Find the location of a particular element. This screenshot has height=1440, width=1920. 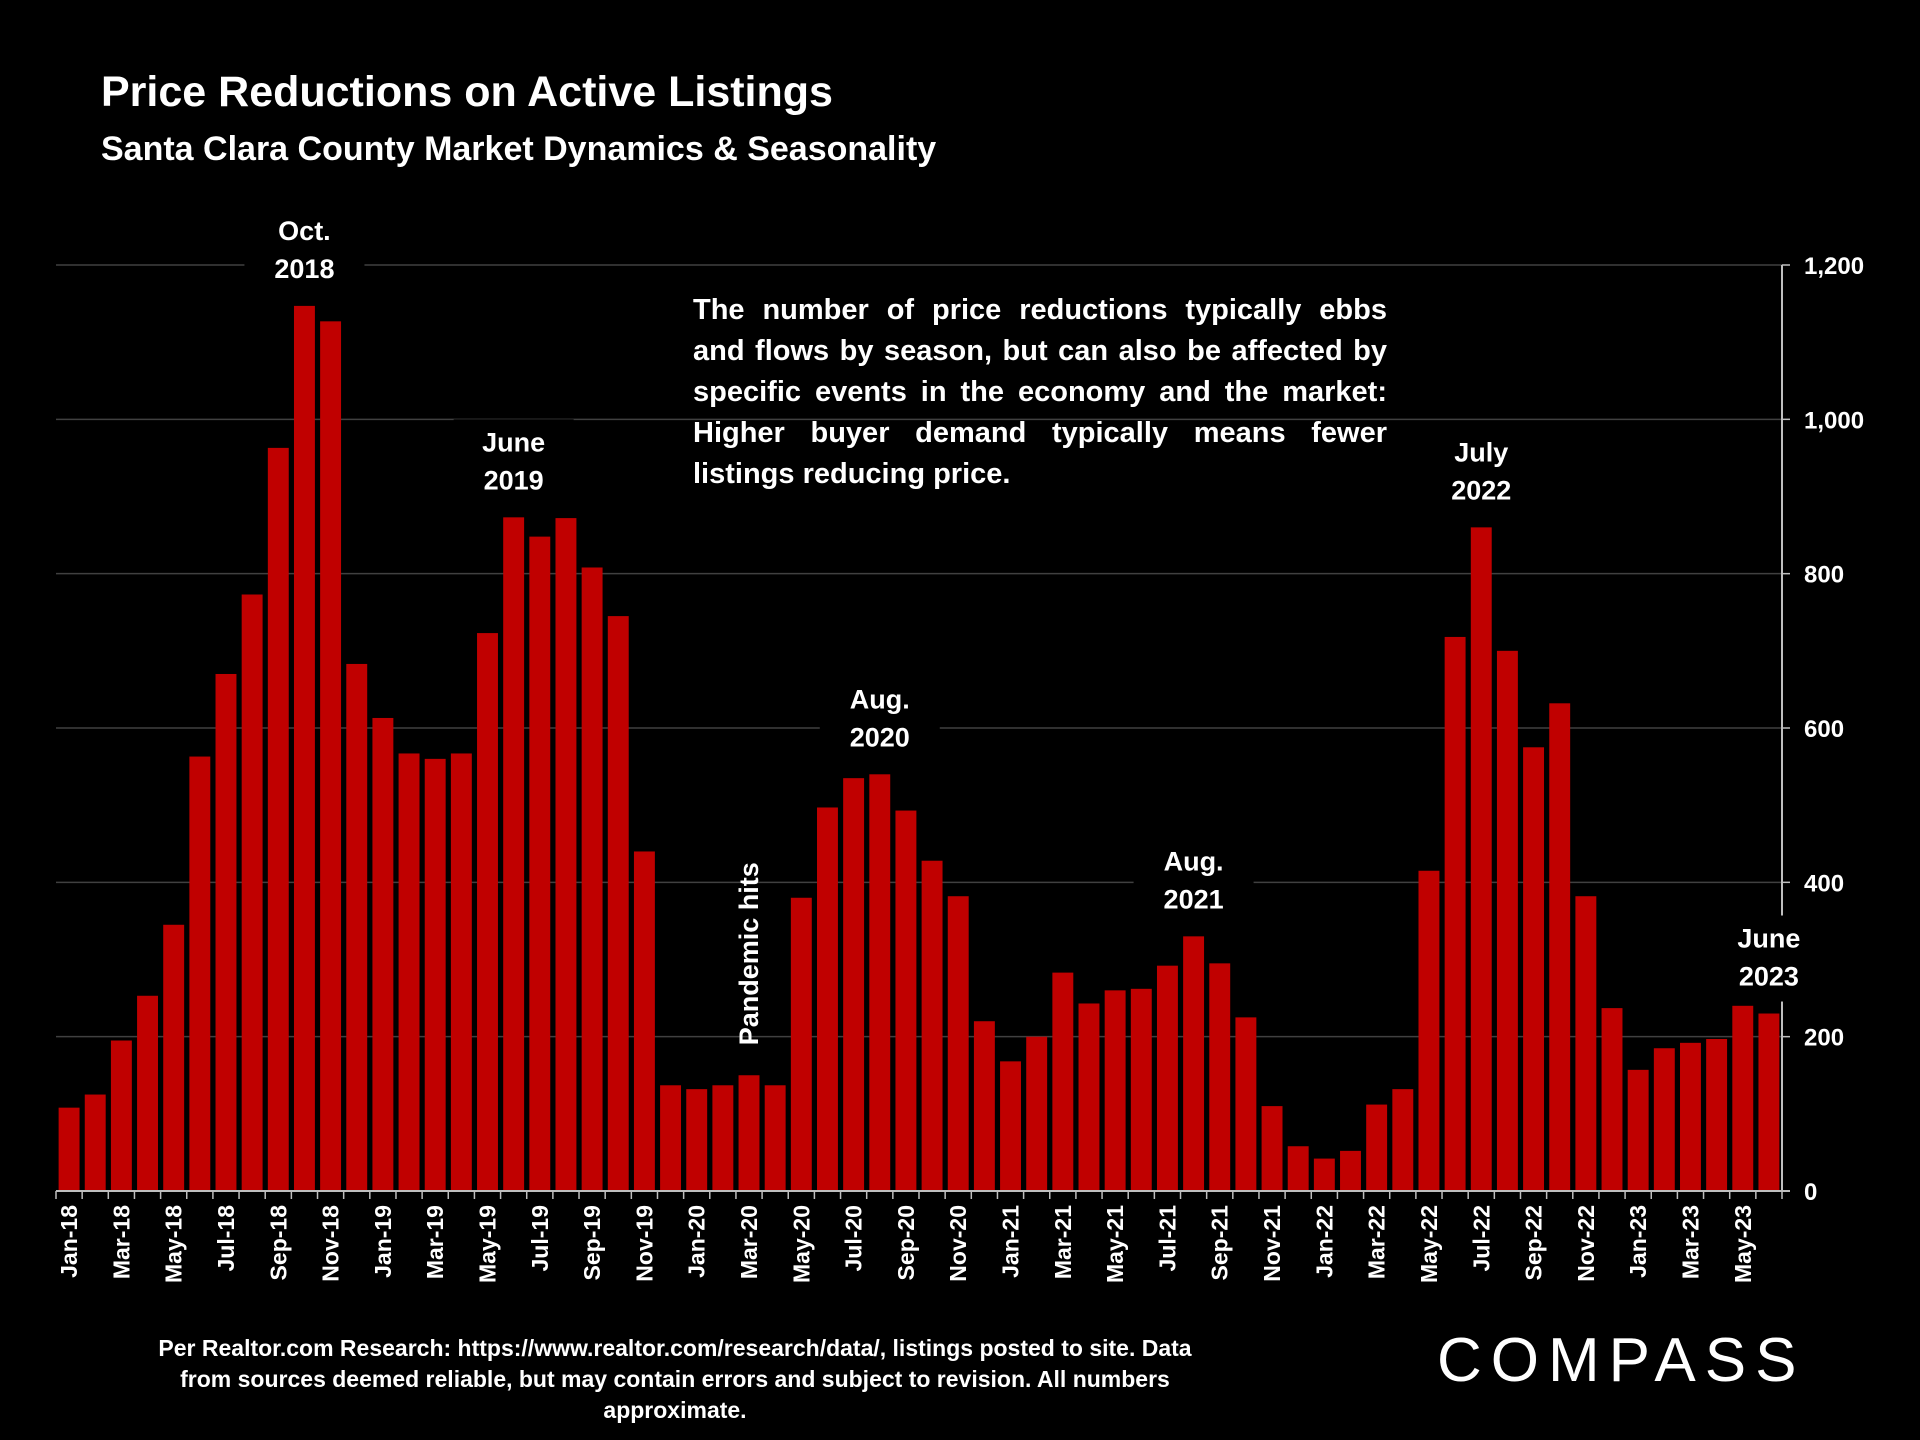

x-tick-label: Jan-19 is located at coordinates (383, 1241).